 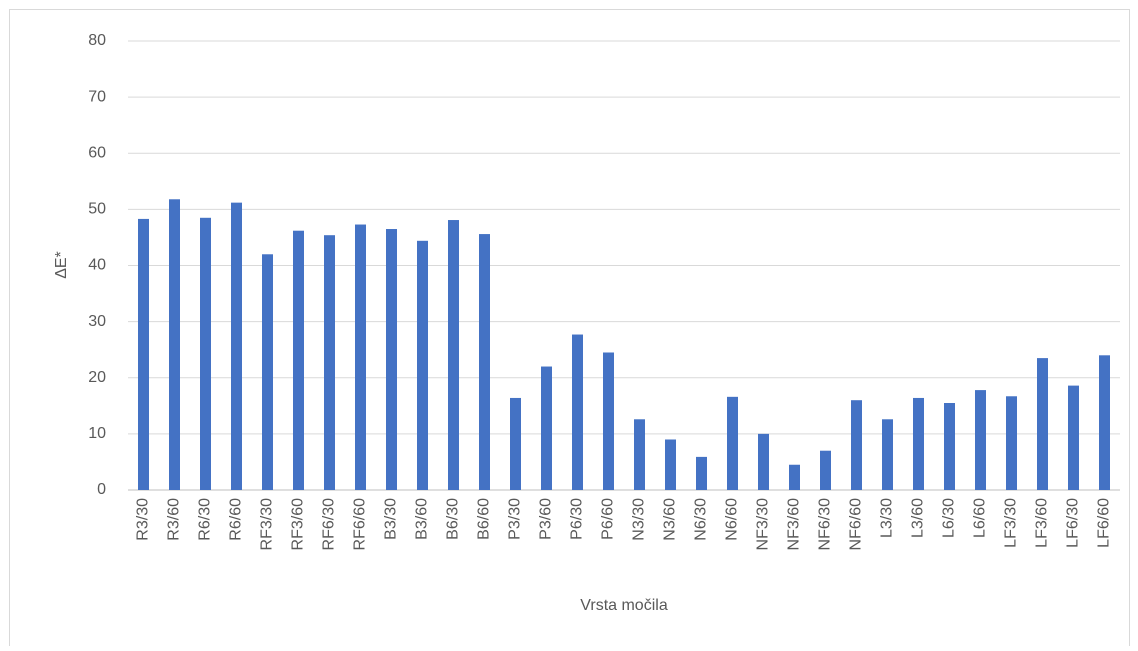 I want to click on x-tick-label: LF6/30, so click(x=1073, y=523).